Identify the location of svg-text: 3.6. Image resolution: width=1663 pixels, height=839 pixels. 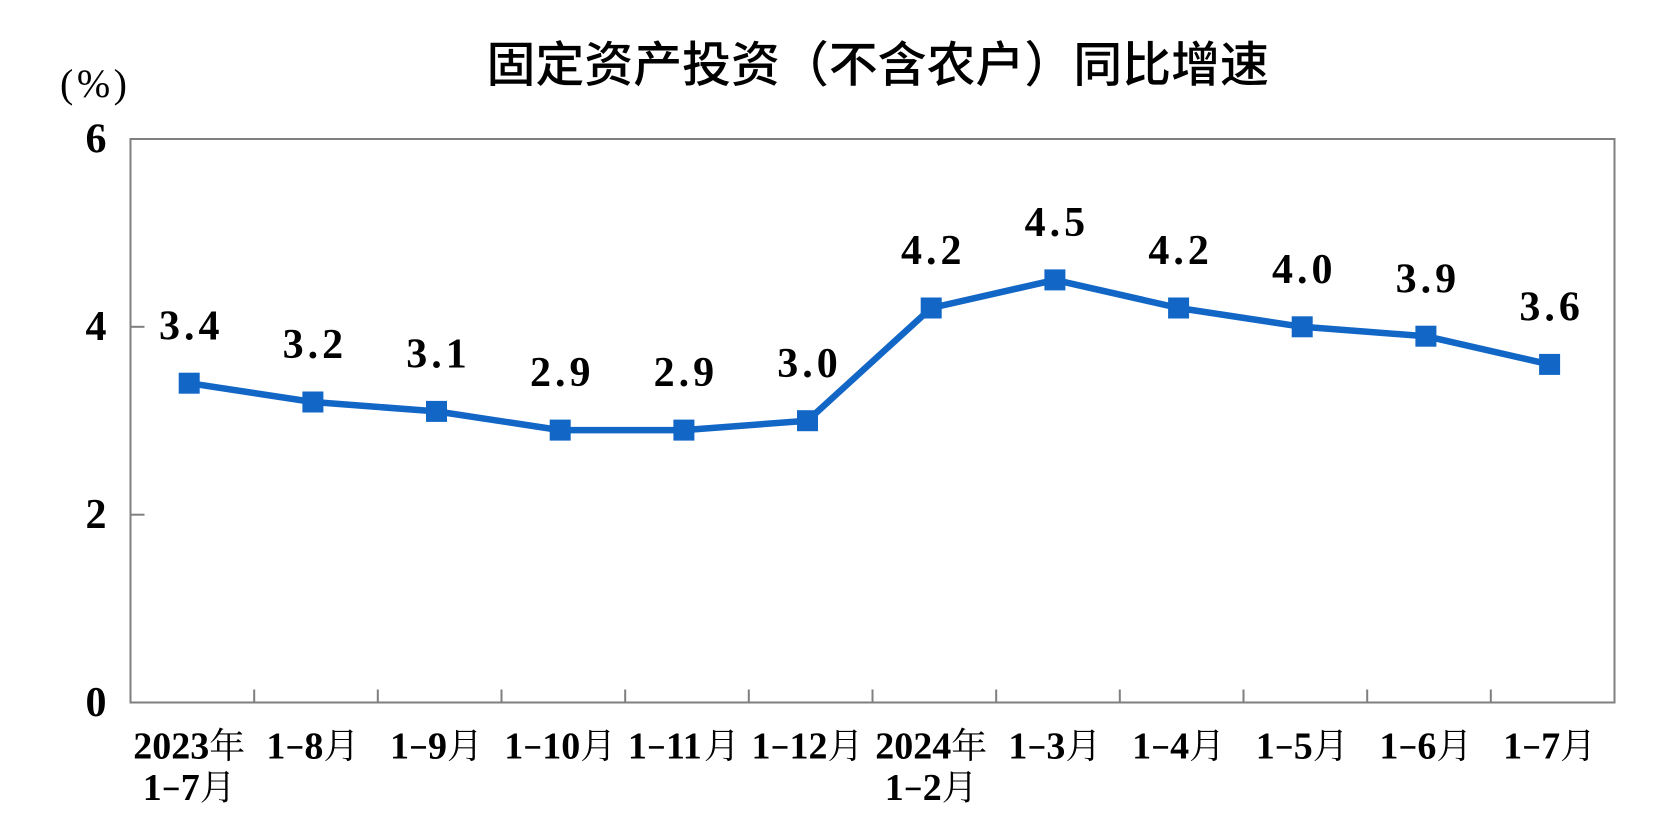
(1551, 308).